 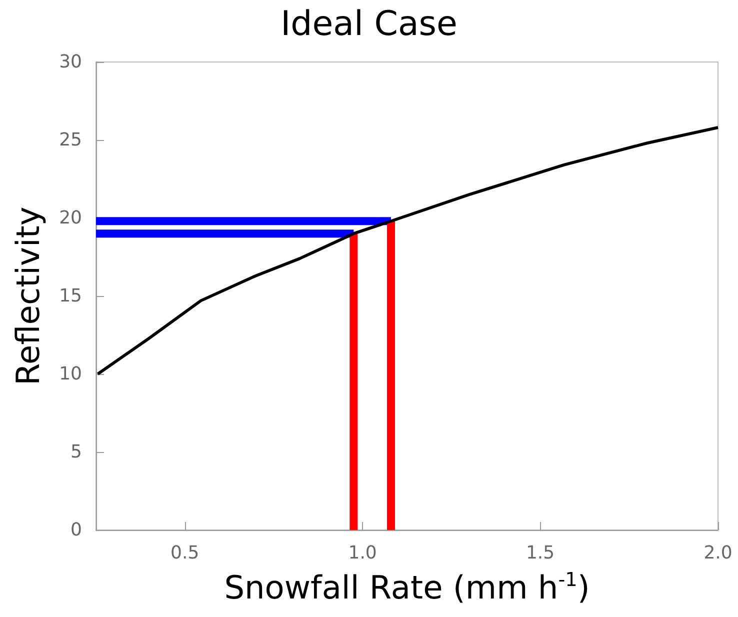 What do you see at coordinates (718, 553) in the screenshot?
I see `x-tick-label: 2.0` at bounding box center [718, 553].